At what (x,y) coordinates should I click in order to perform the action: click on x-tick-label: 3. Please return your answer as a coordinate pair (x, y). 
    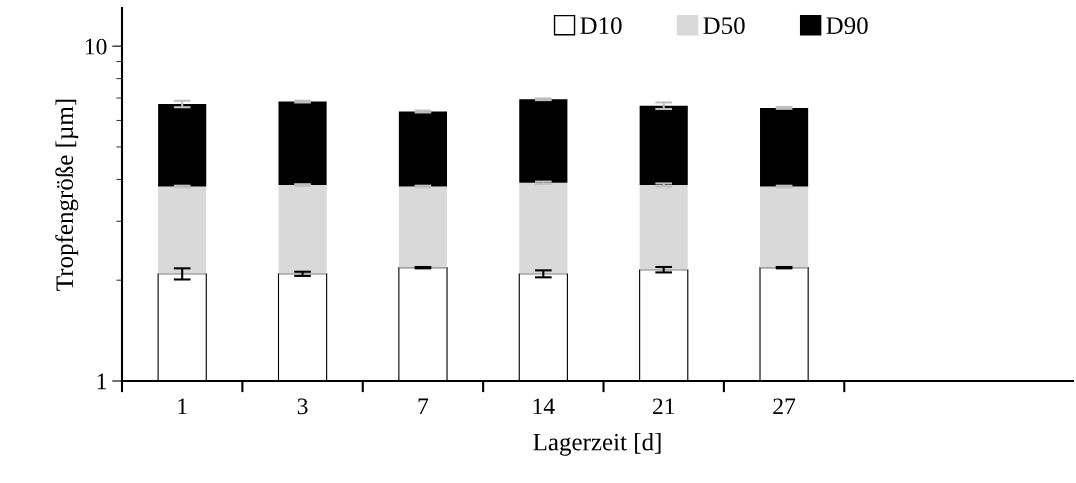
    Looking at the image, I should click on (302, 406).